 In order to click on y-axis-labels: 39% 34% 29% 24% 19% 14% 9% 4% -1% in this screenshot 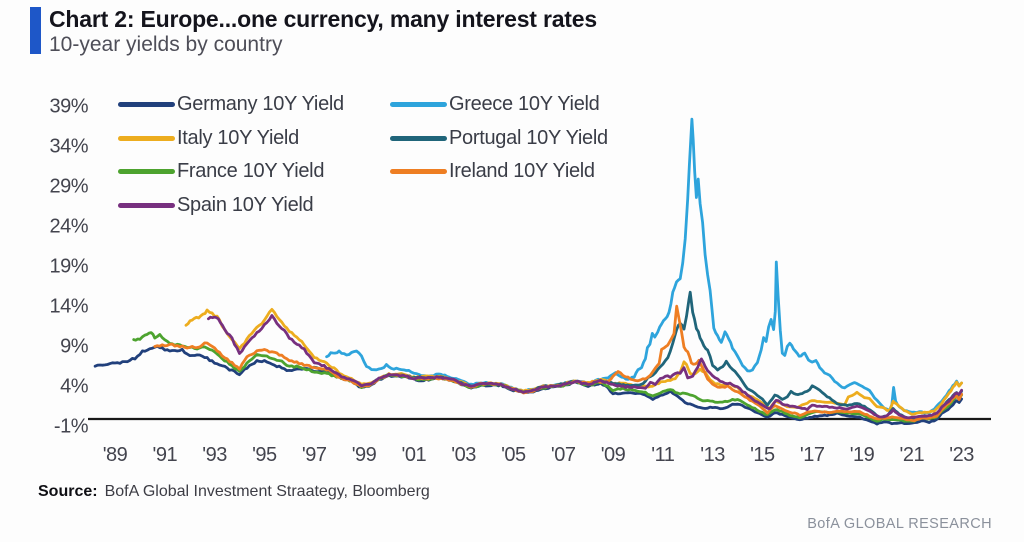, I will do `click(44, 271)`.